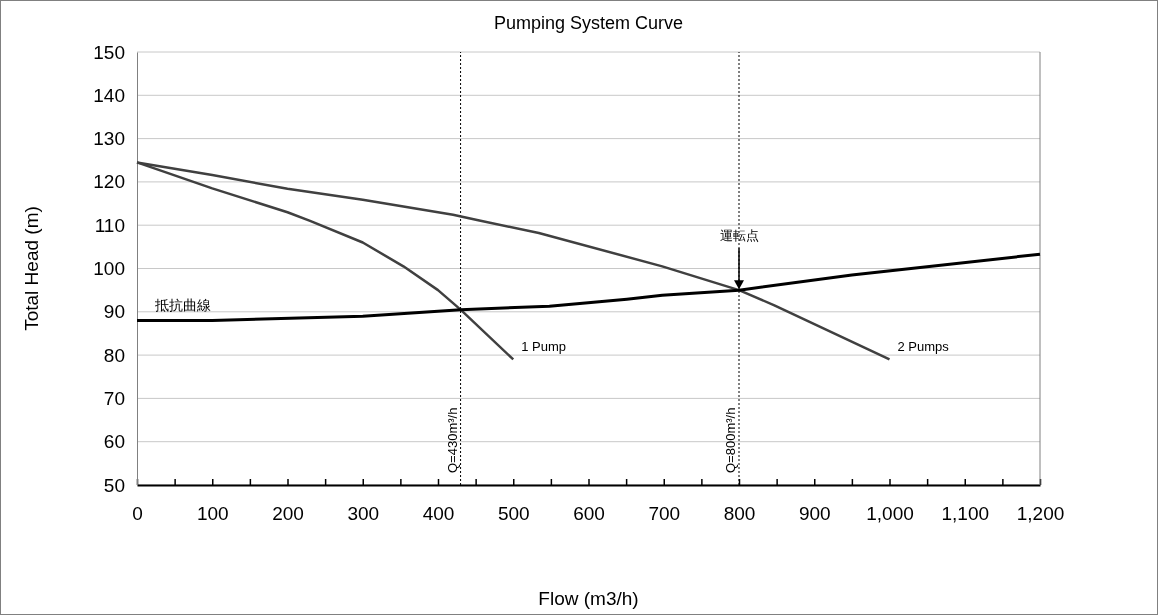 The image size is (1158, 615). What do you see at coordinates (109, 225) in the screenshot?
I see `y-tick-label: 110` at bounding box center [109, 225].